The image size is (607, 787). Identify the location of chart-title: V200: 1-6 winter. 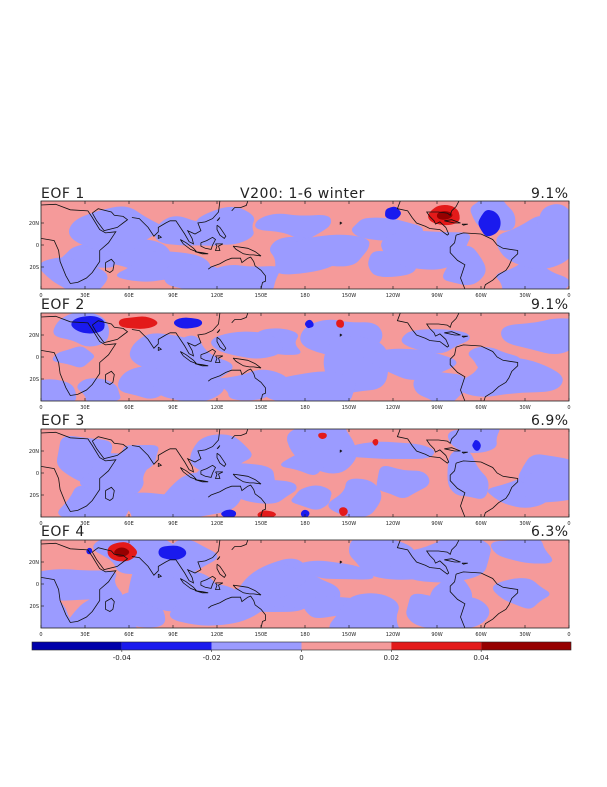
(302, 194).